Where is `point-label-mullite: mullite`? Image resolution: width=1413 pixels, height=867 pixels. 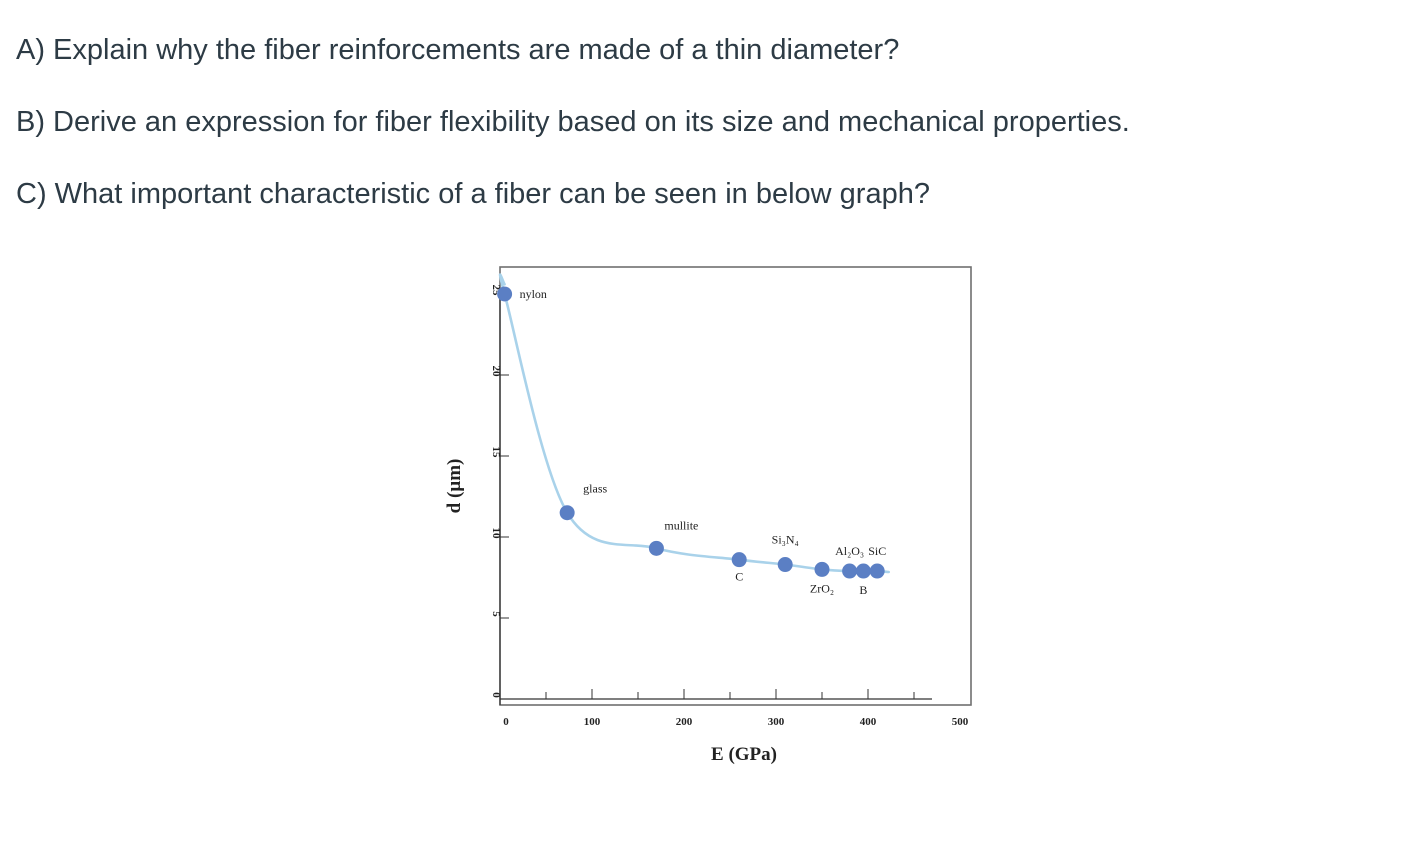 point-label-mullite: mullite is located at coordinates (681, 525).